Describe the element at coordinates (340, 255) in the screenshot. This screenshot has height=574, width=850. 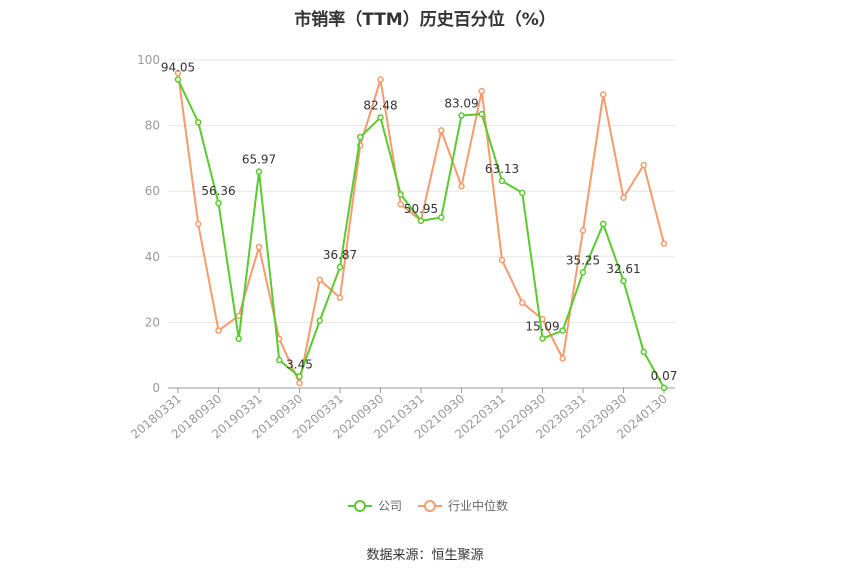
I see `data-label: 36.87` at that location.